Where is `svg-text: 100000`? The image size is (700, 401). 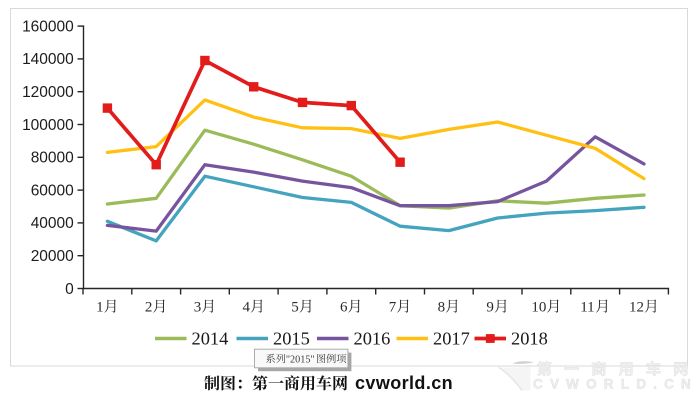
svg-text: 100000 is located at coordinates (48, 125).